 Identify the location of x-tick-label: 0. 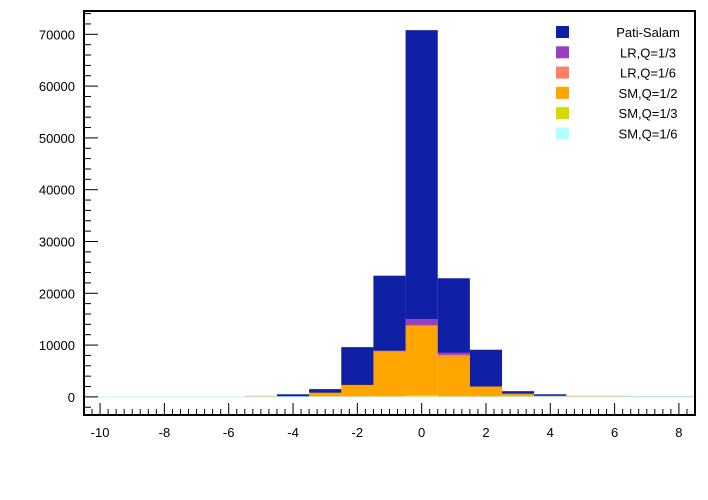
(421, 432).